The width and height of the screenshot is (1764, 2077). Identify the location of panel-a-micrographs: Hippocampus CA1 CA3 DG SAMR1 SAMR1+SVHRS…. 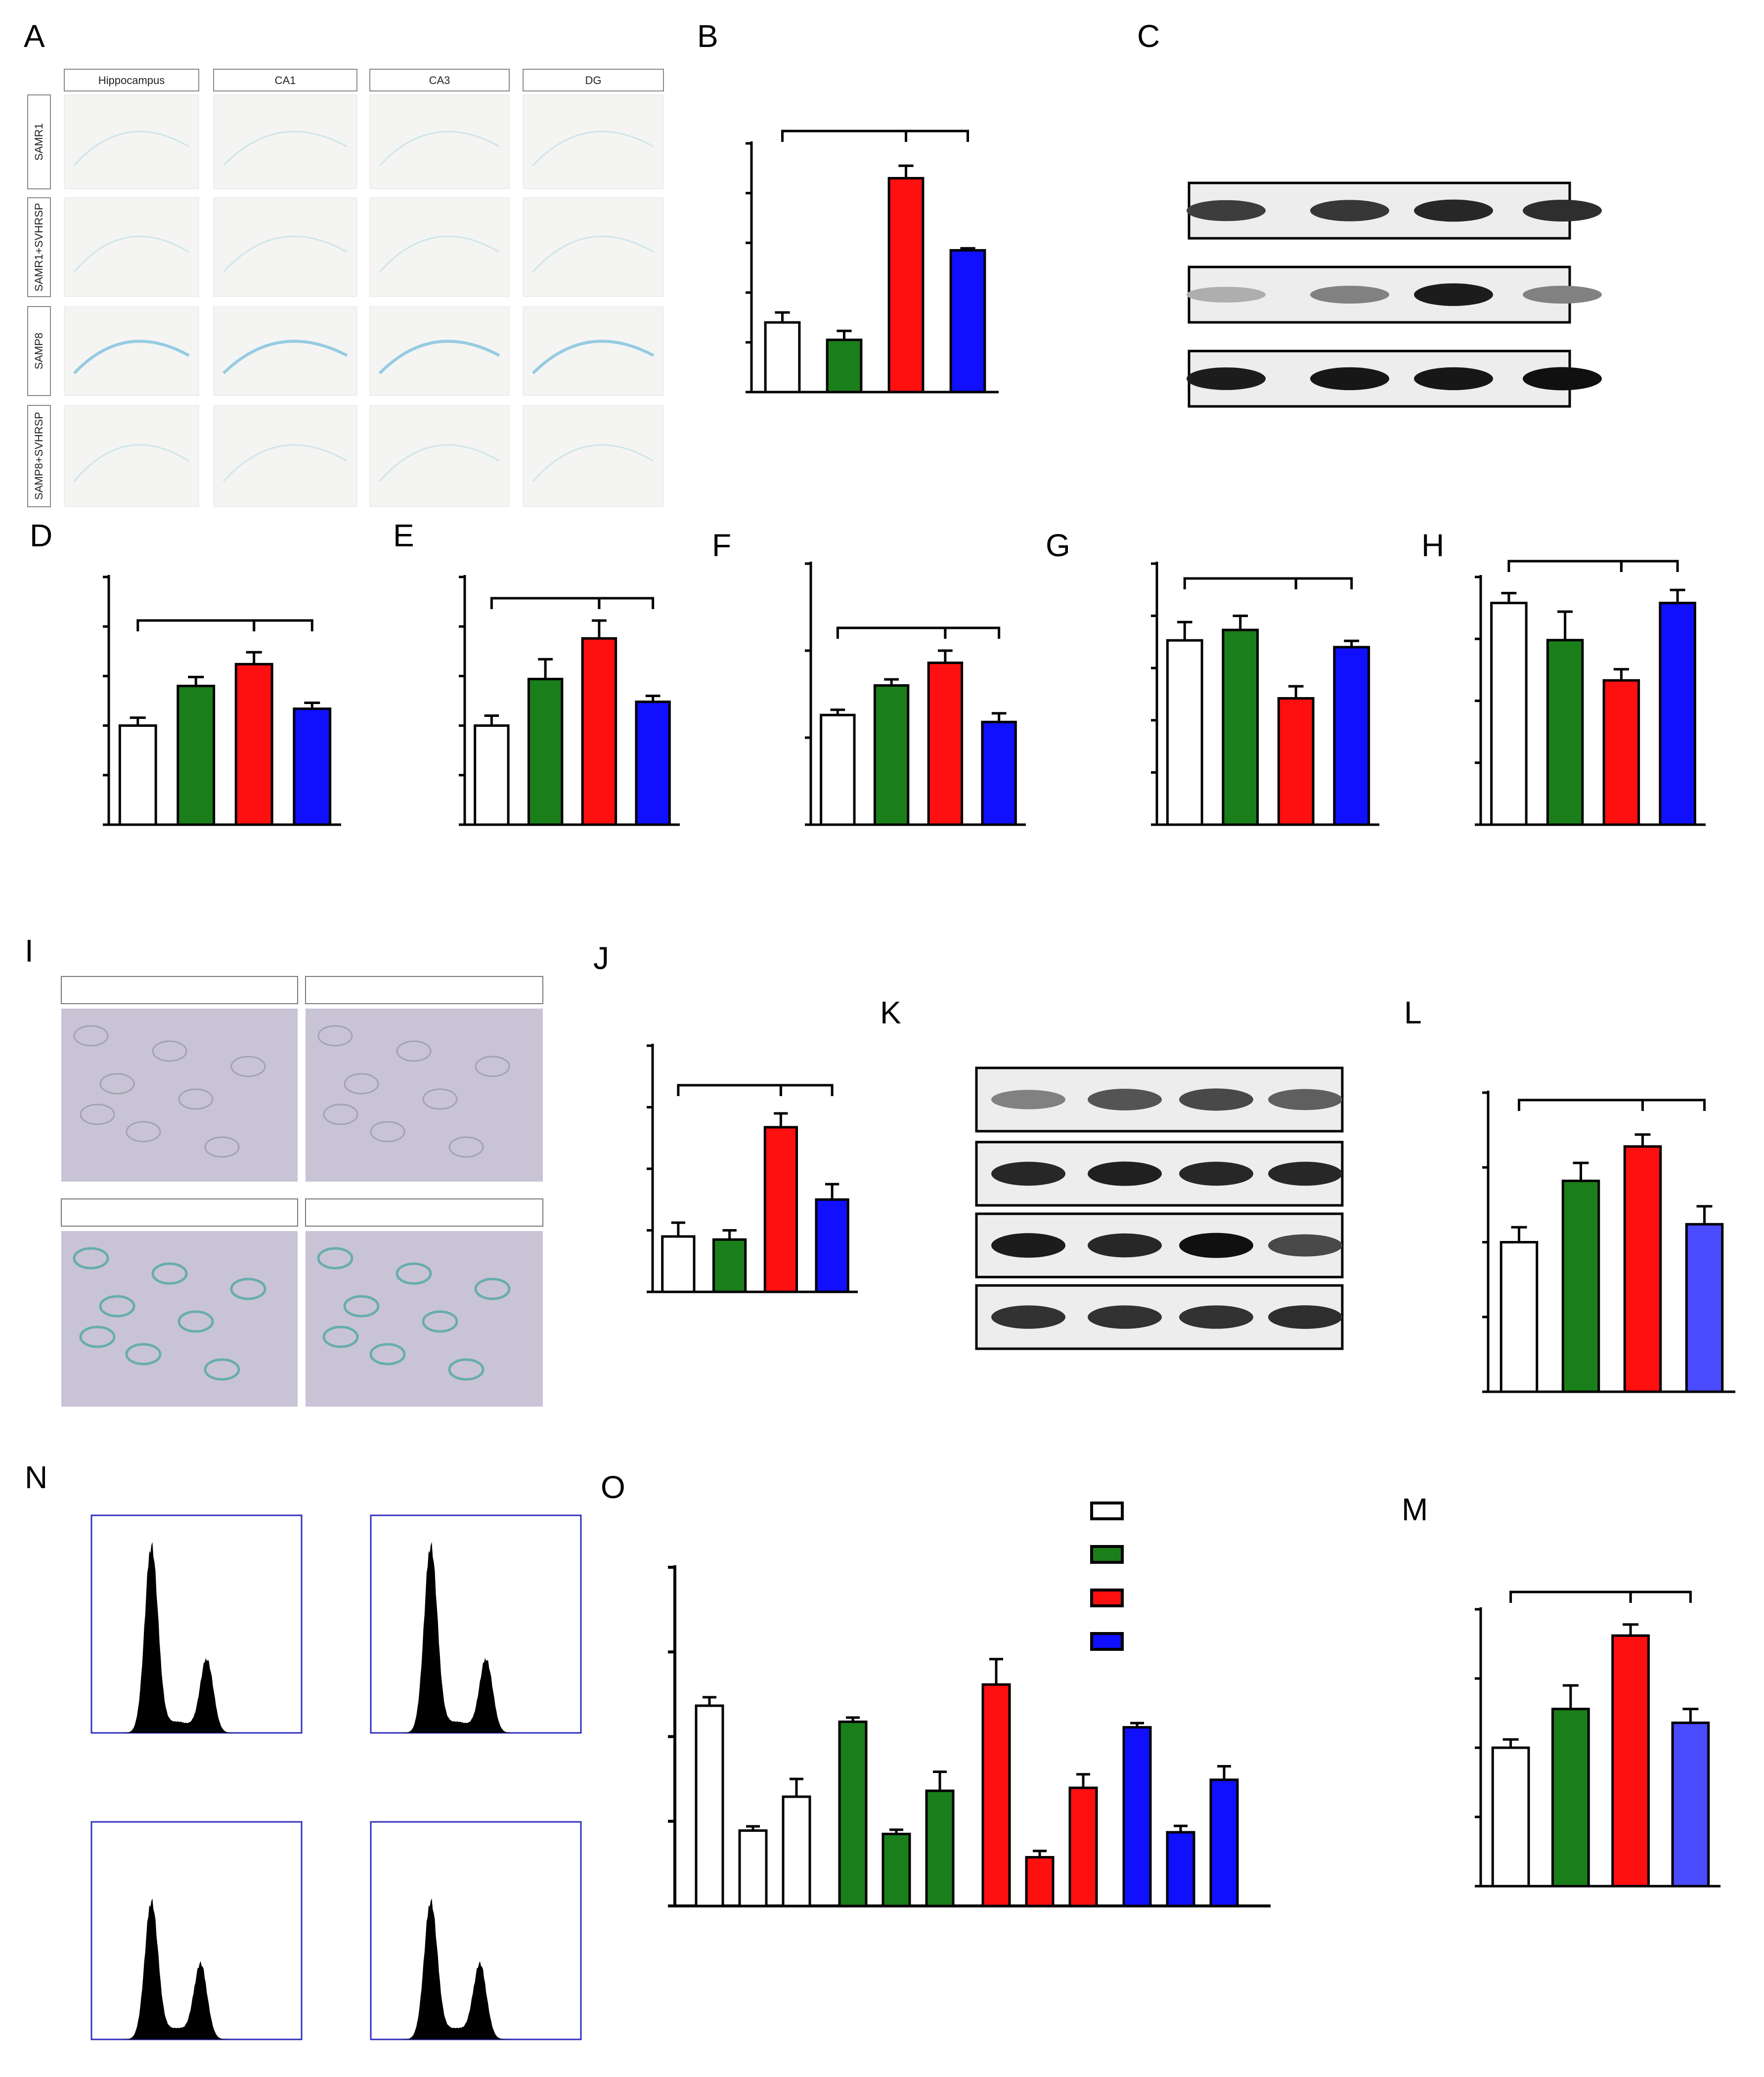
(345, 288).